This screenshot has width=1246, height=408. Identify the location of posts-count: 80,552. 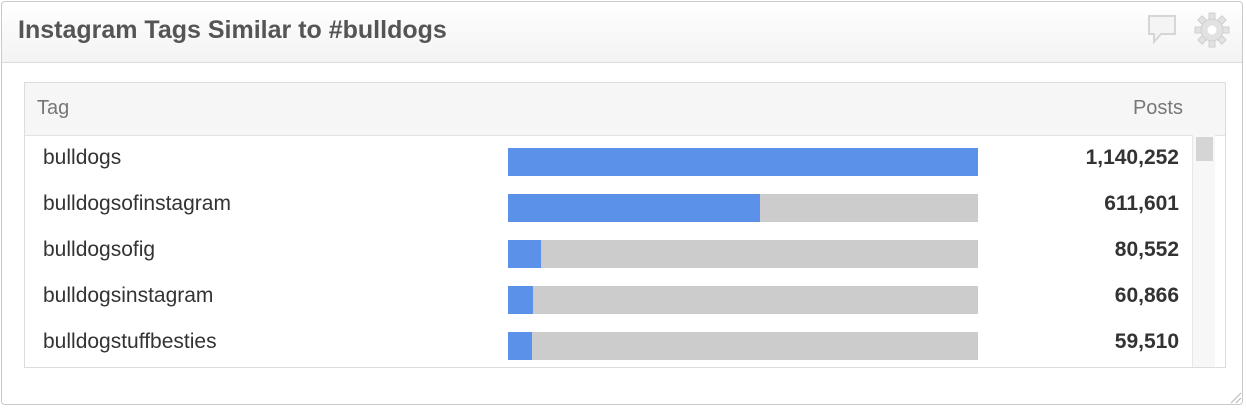
(1146, 249).